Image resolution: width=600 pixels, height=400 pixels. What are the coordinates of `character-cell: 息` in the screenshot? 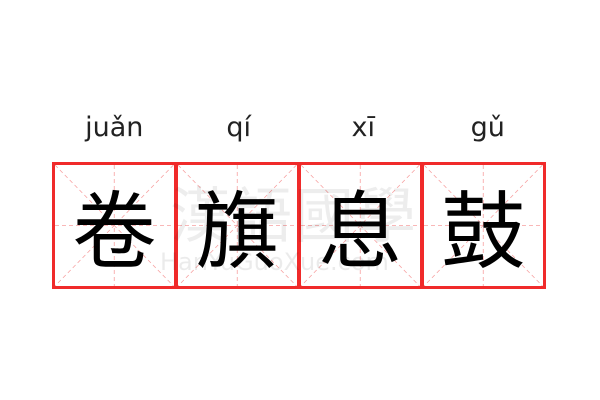 It's located at (360, 225).